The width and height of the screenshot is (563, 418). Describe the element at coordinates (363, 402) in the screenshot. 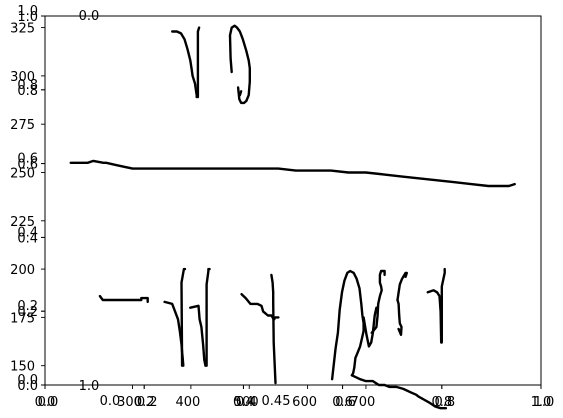

I see `ink-x-tick-label: 700` at that location.